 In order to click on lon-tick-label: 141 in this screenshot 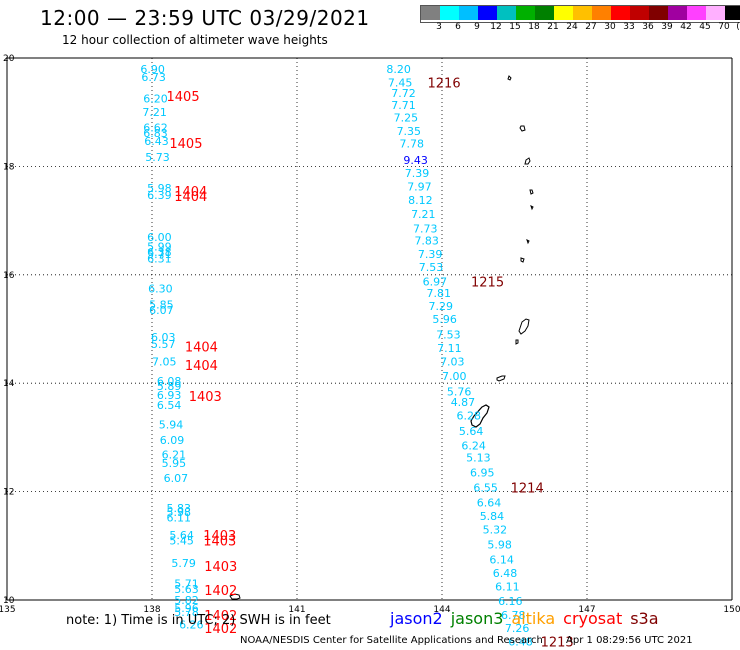, I will do `click(296, 610)`.